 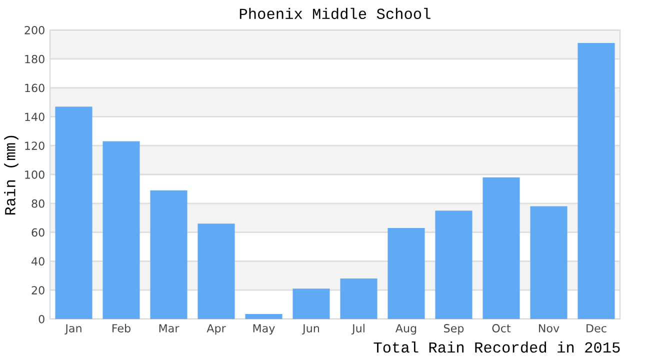 I want to click on x-tick-label: Nov, so click(x=549, y=328).